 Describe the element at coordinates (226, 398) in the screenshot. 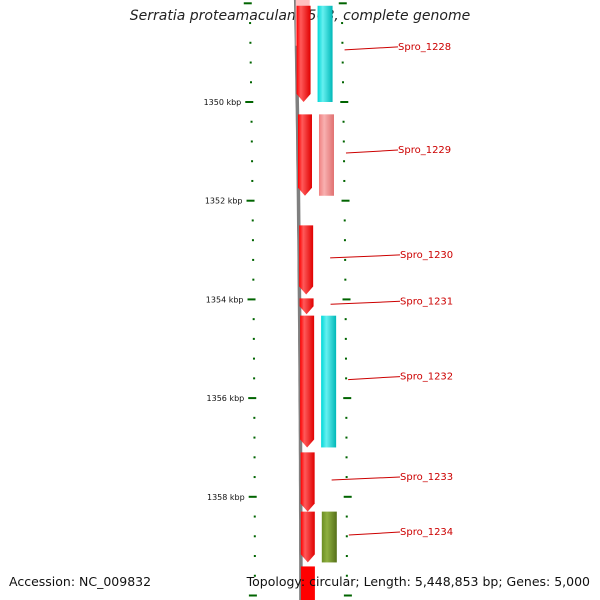

I see `tick-label: 1356 kbp` at that location.